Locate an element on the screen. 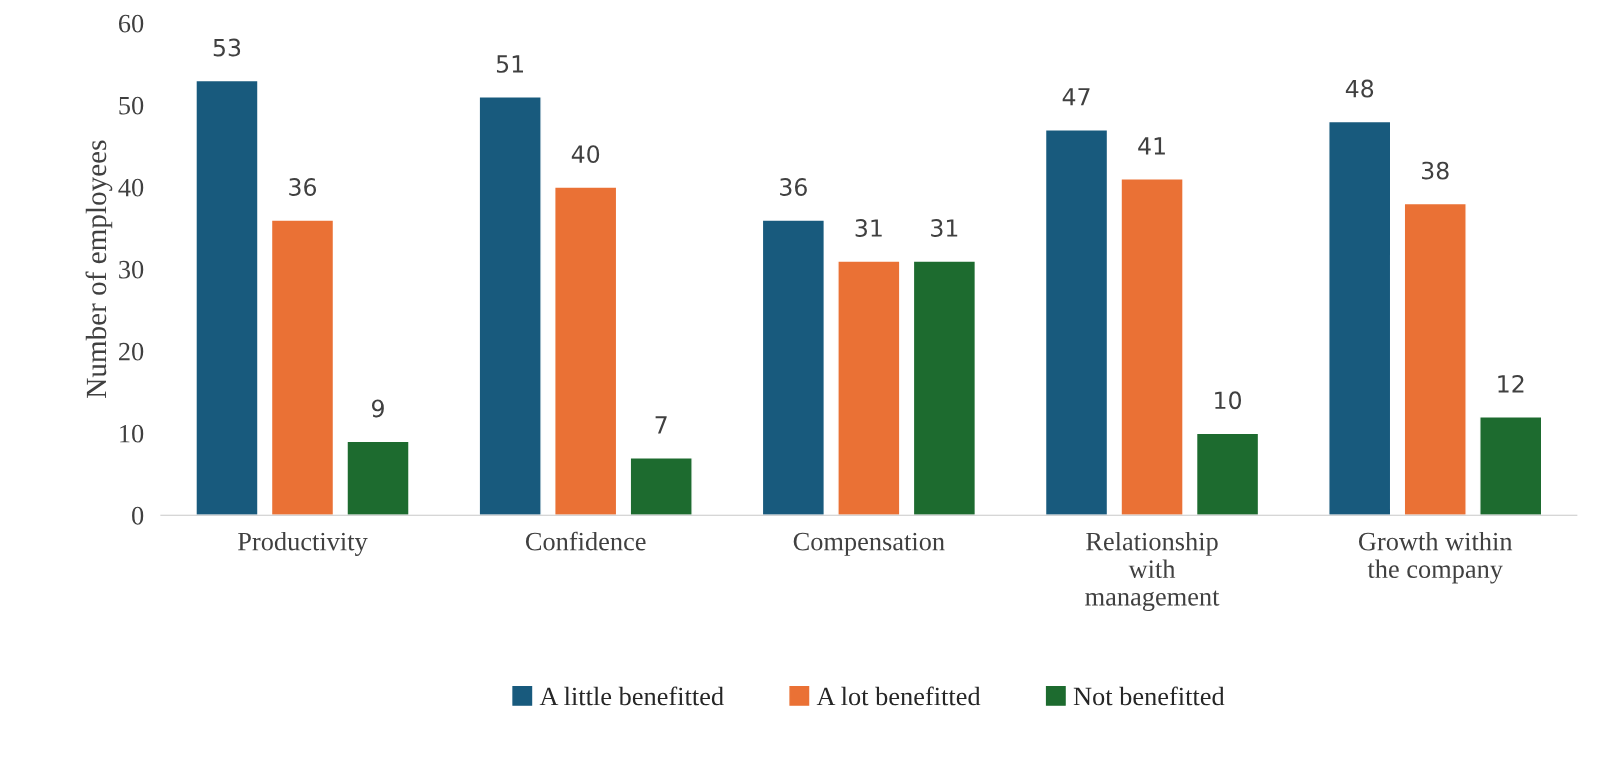 The height and width of the screenshot is (769, 1609). data-label: 53 is located at coordinates (227, 47).